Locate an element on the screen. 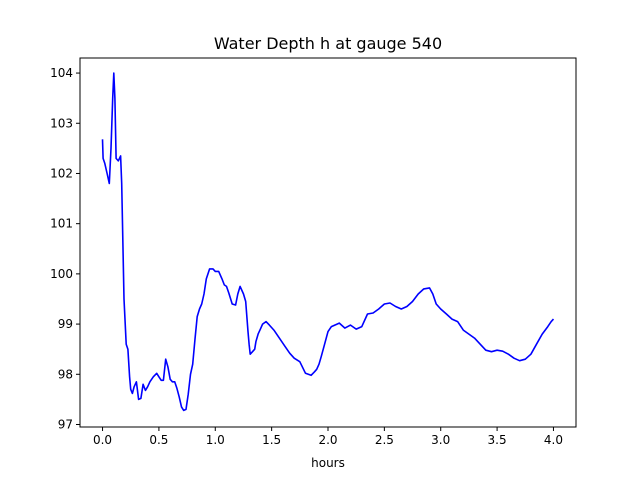  chart-title: Water Depth h at gauge 540 is located at coordinates (328, 43).